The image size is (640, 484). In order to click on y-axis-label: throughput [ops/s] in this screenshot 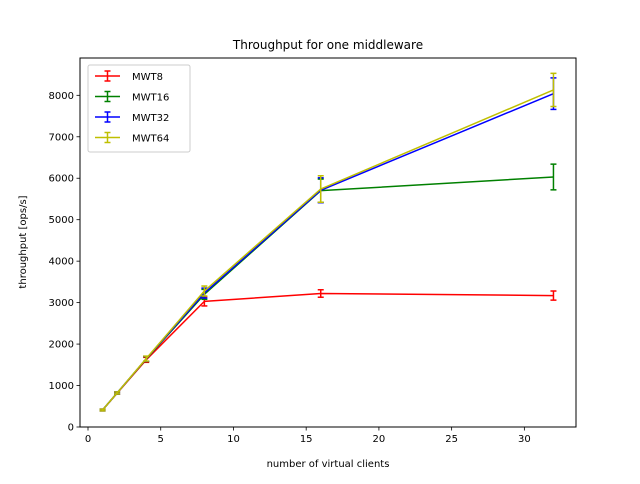, I will do `click(23, 241)`.